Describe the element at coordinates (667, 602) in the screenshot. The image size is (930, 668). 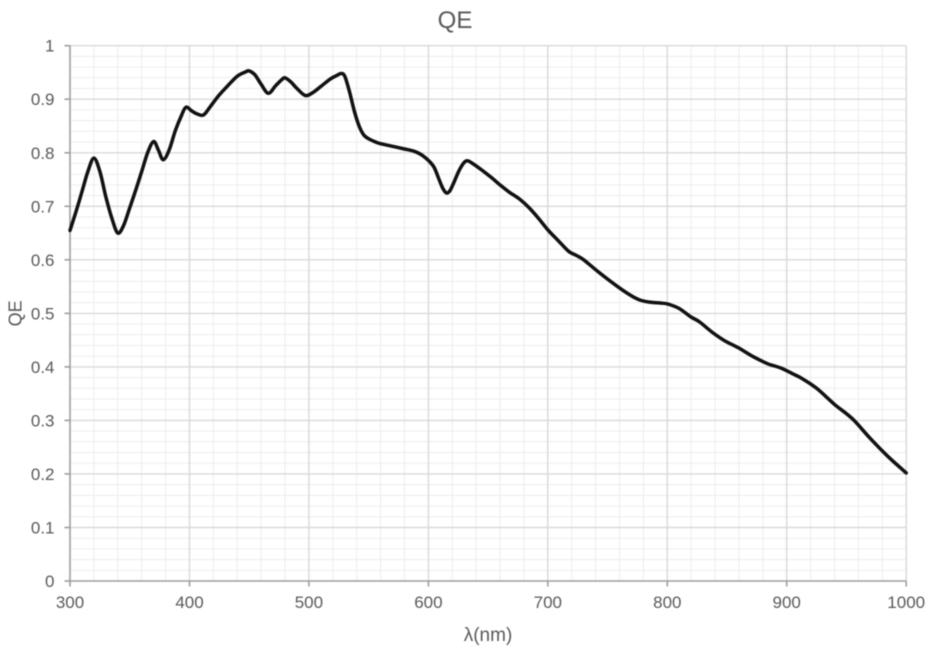
I see `svg-text: 800` at that location.